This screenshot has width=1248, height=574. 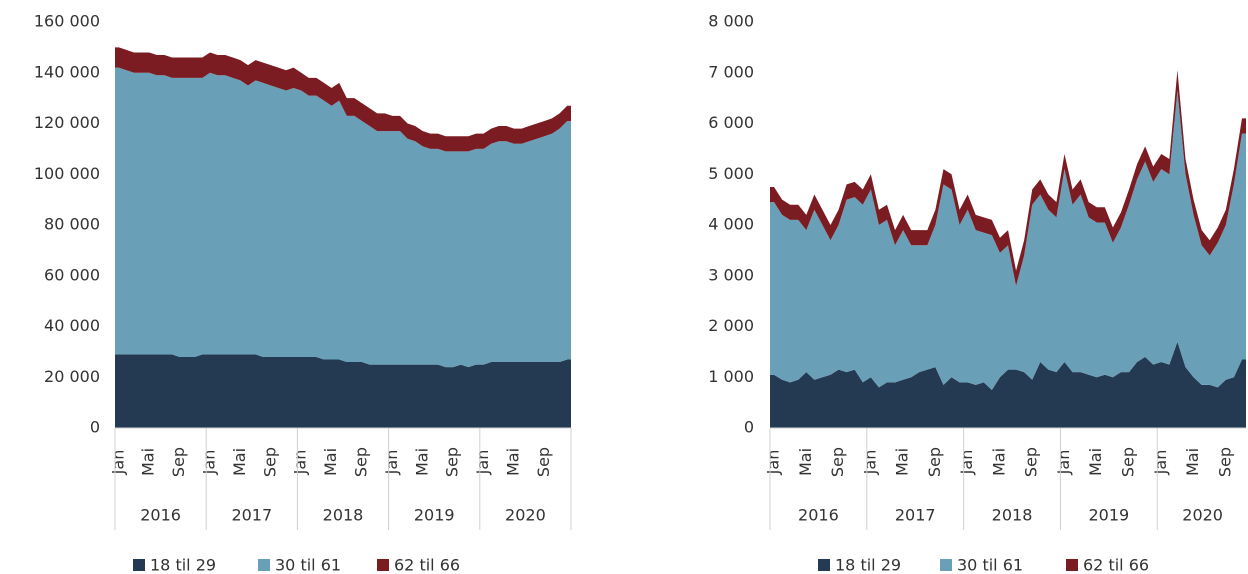 I want to click on y-tick-label: 140 000, so click(x=67, y=71).